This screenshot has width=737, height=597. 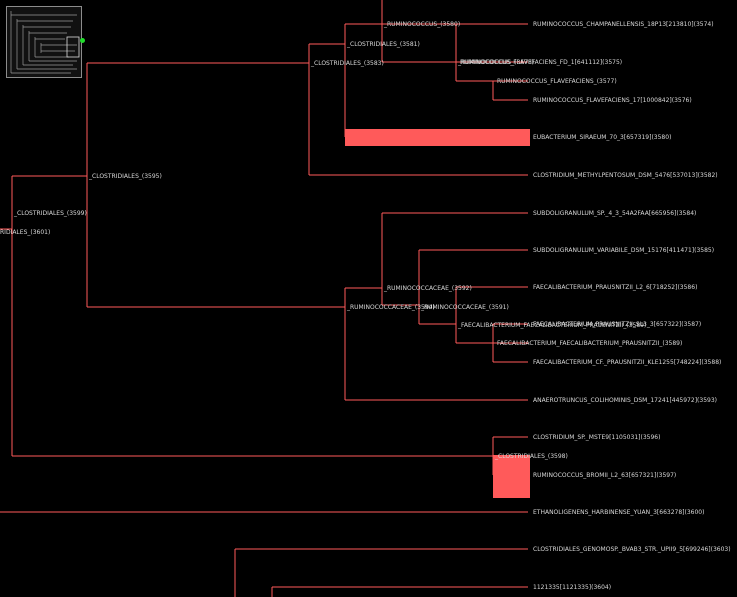 What do you see at coordinates (604, 475) in the screenshot?
I see `leaf-label: RUMINOCOCCUS_BROMII_L2_63[657321](3597)` at bounding box center [604, 475].